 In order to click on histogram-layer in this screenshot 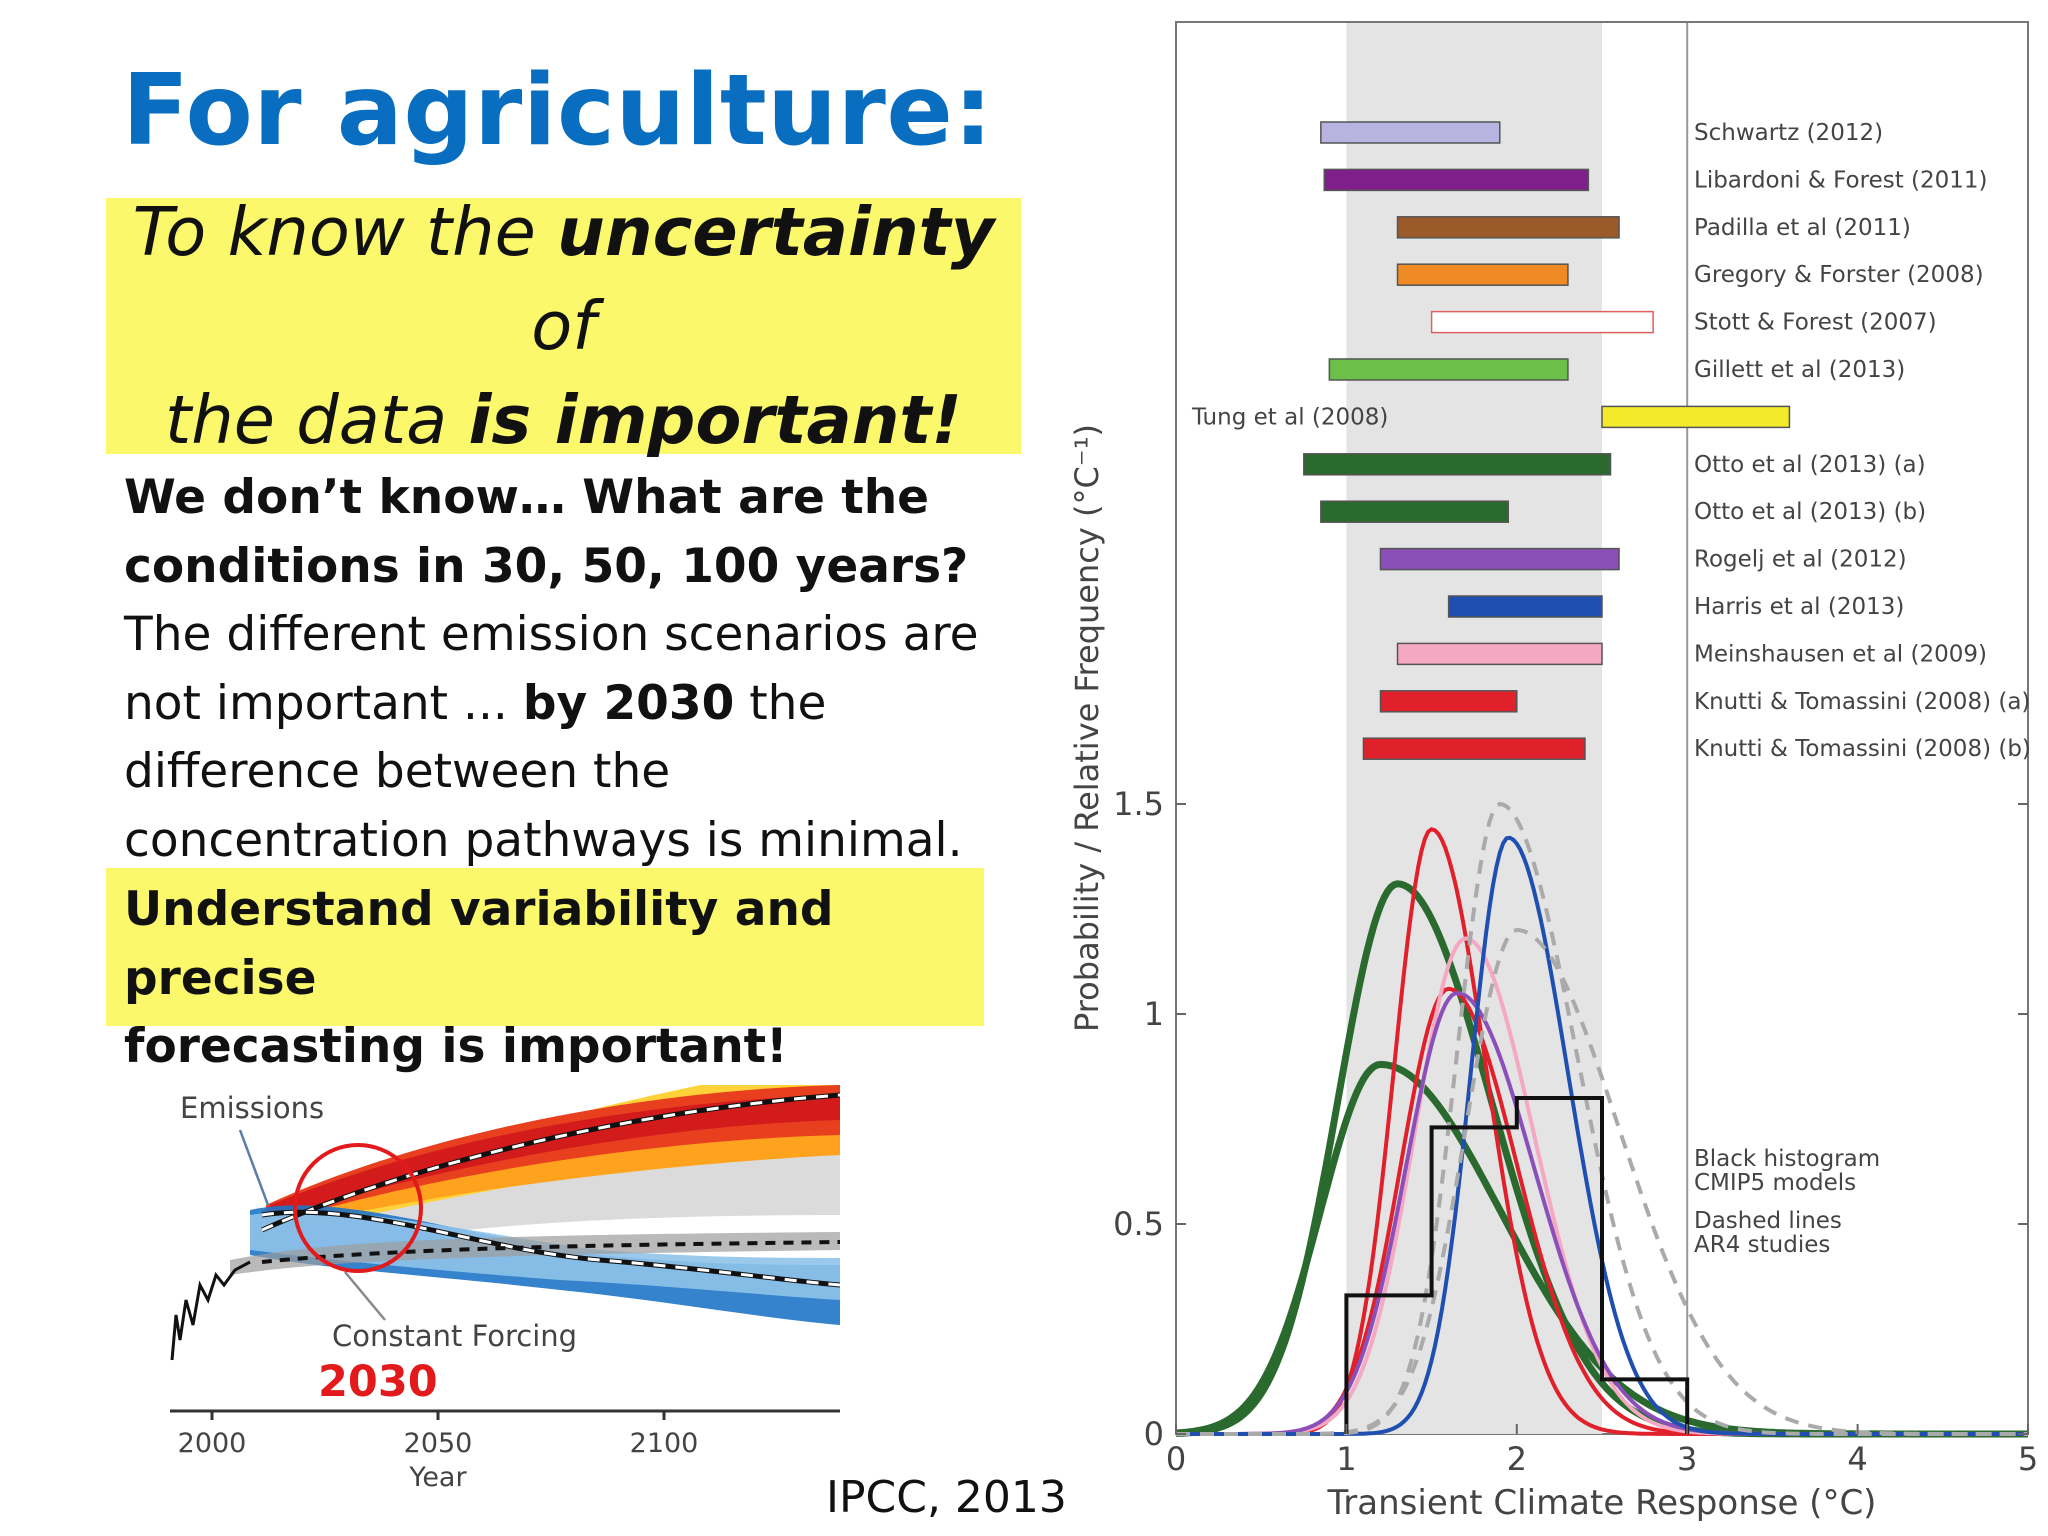, I will do `click(1517, 1265)`.